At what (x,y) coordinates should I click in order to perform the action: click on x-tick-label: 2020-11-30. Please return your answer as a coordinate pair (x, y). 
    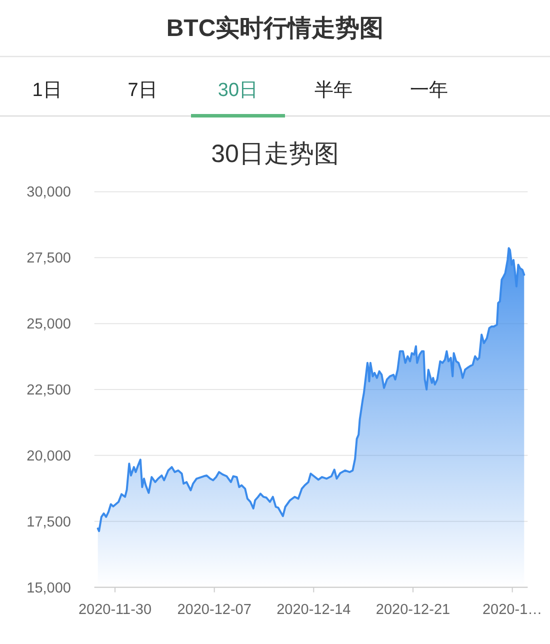
    Looking at the image, I should click on (115, 610).